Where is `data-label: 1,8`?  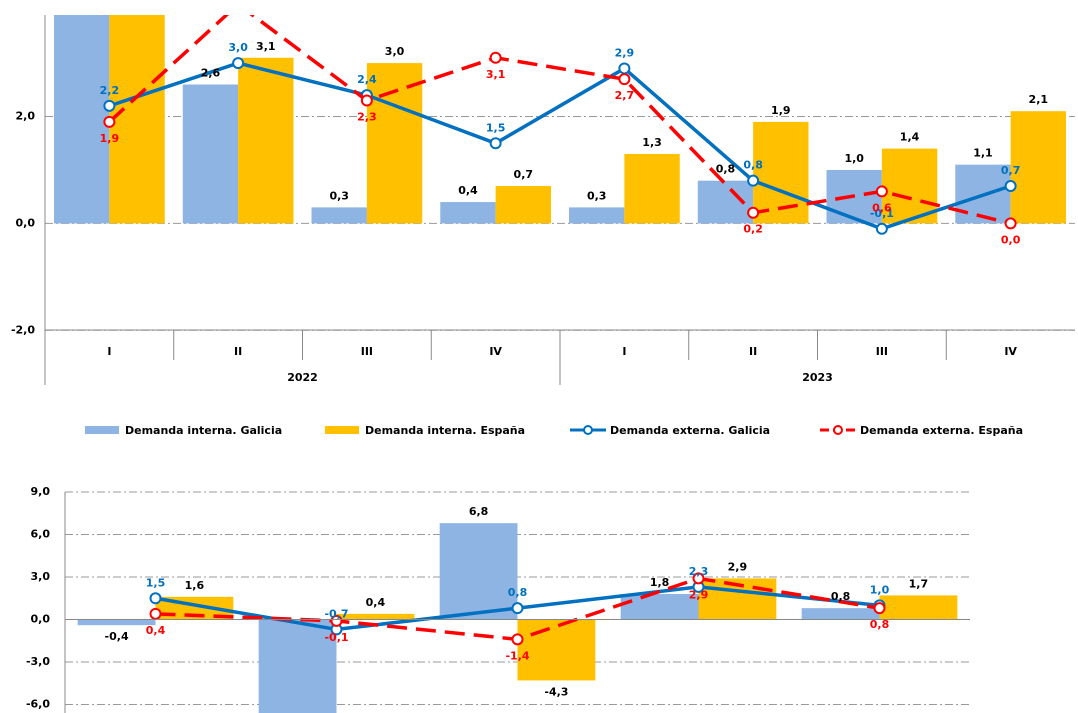
data-label: 1,8 is located at coordinates (660, 582).